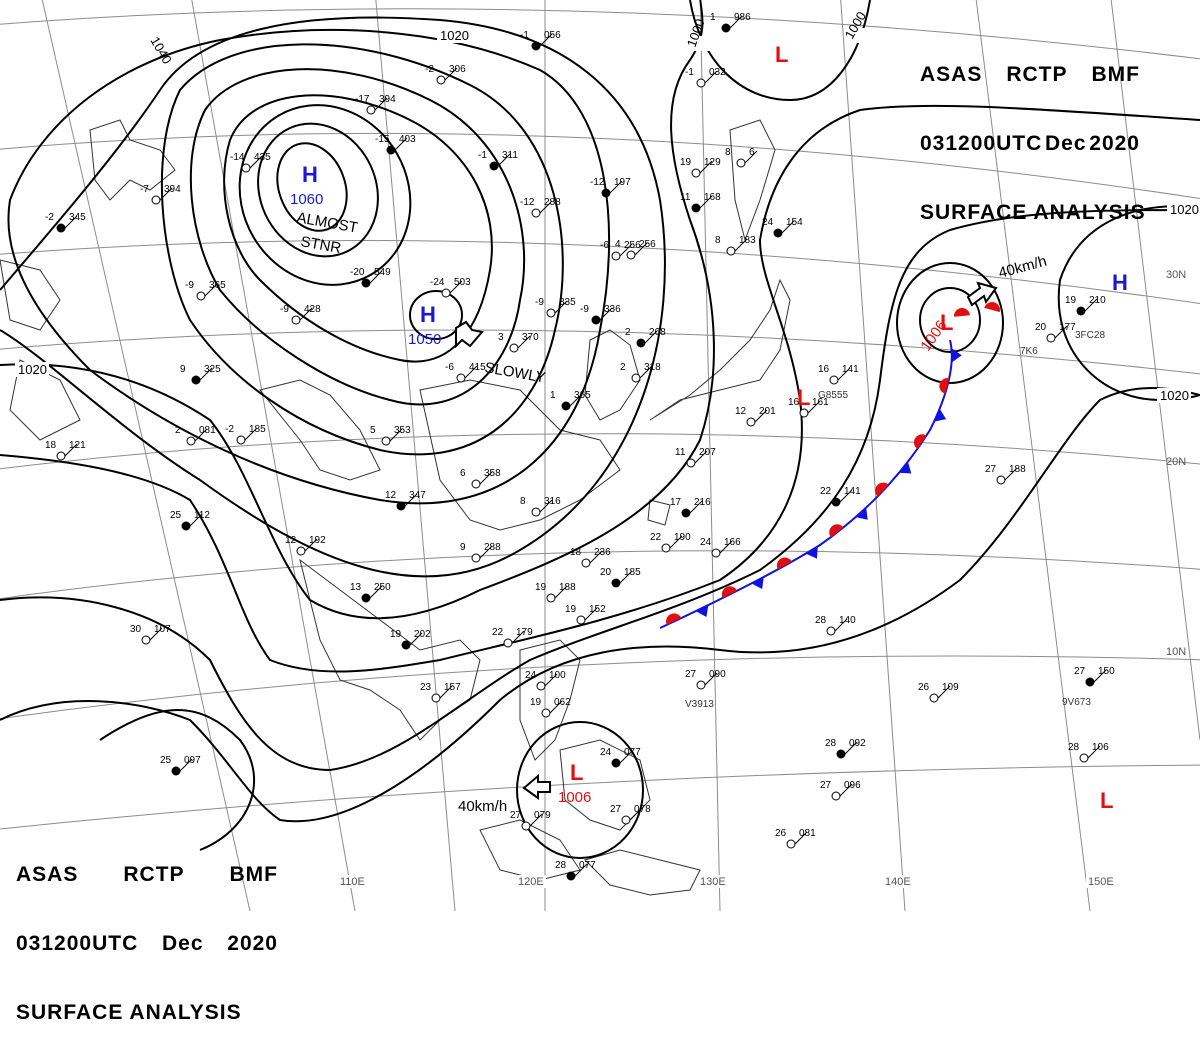 The image size is (1200, 1047). What do you see at coordinates (527, 202) in the screenshot?
I see `station-temperature: -12` at bounding box center [527, 202].